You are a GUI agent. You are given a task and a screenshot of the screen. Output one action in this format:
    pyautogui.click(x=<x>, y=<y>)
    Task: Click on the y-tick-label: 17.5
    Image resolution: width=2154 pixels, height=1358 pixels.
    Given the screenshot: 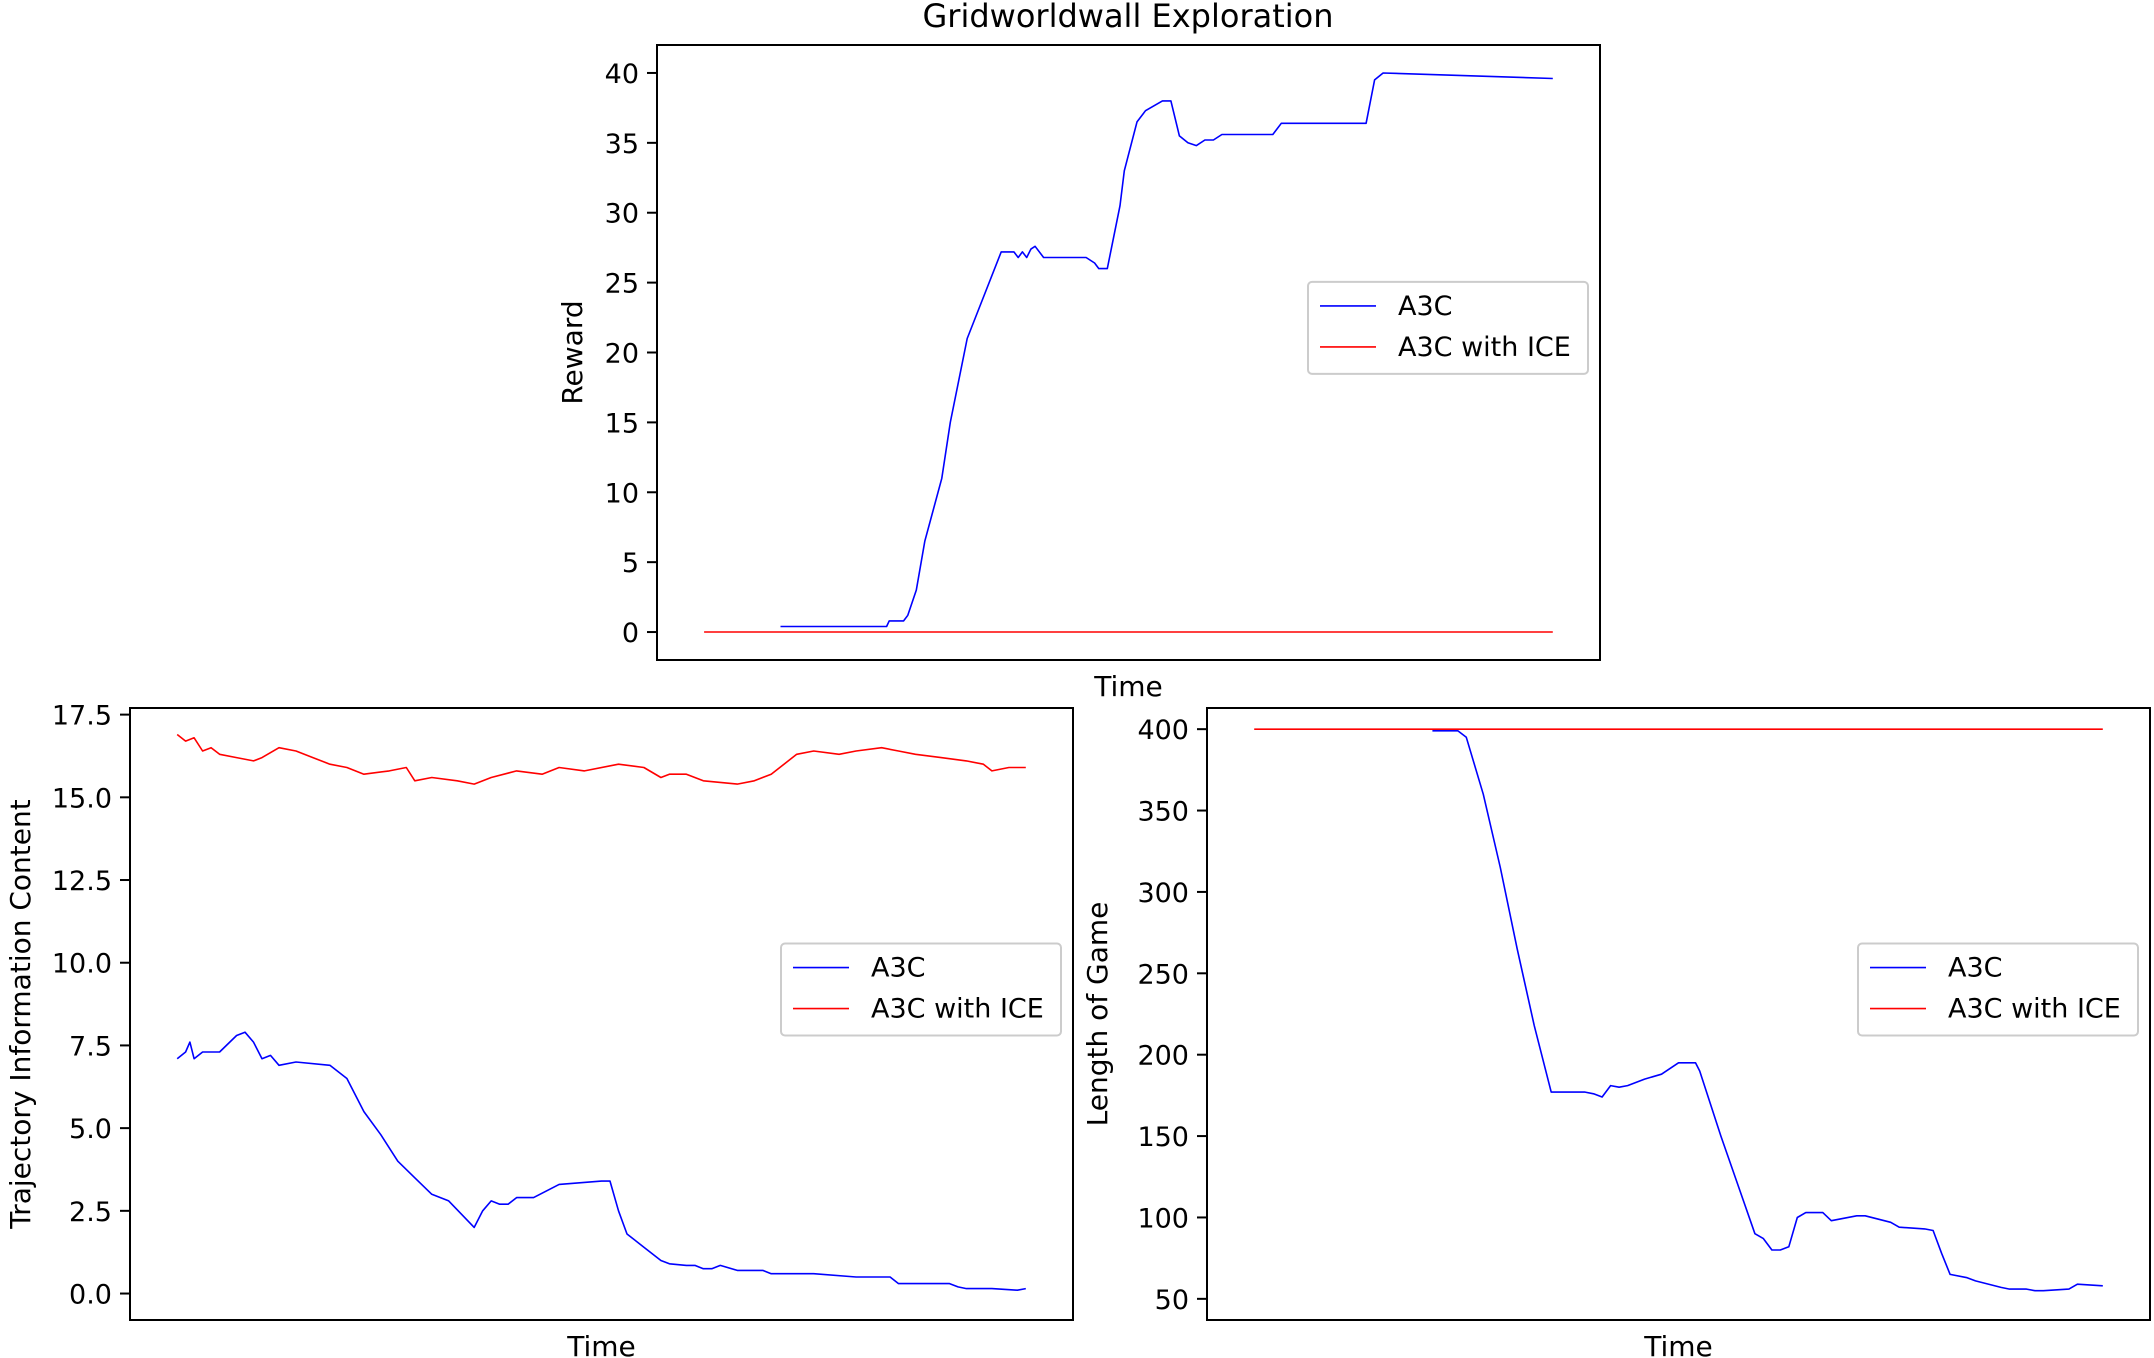 What is the action you would take?
    pyautogui.click(x=82, y=716)
    